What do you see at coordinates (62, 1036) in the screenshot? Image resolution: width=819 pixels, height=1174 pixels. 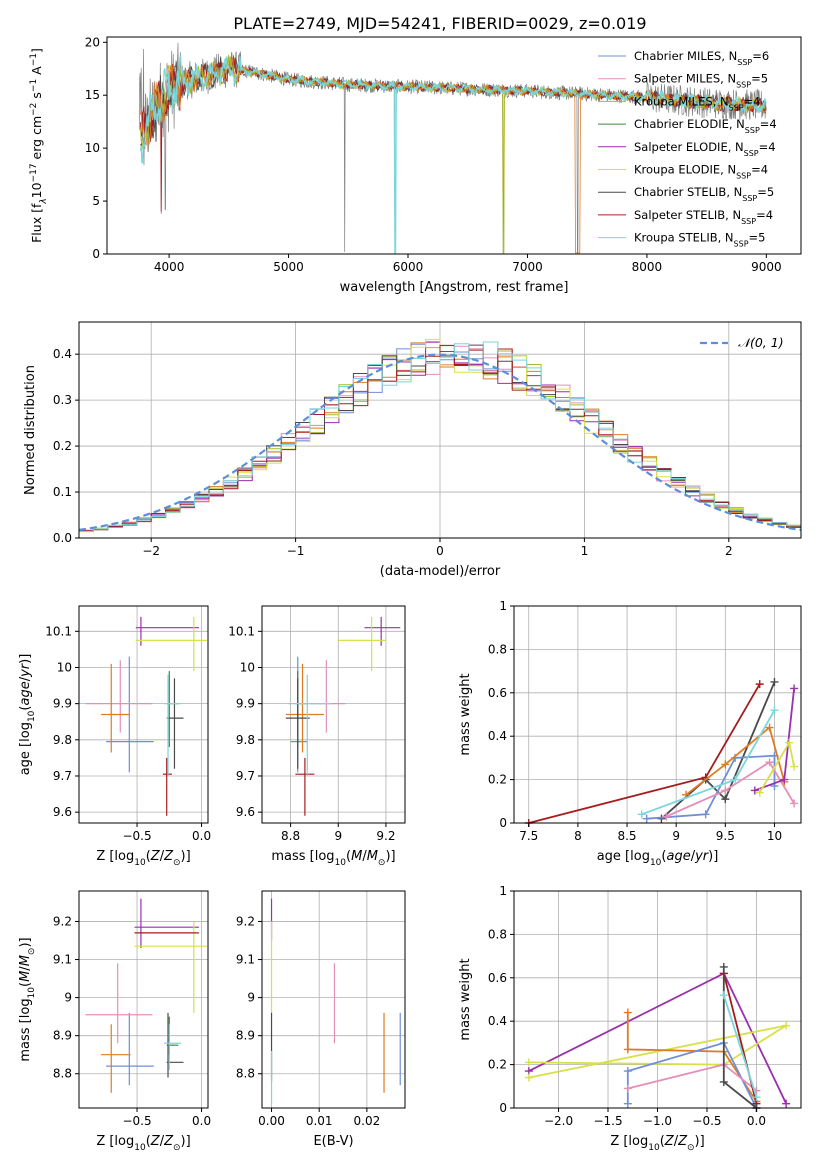 I see `y-tick-label: 8.9` at bounding box center [62, 1036].